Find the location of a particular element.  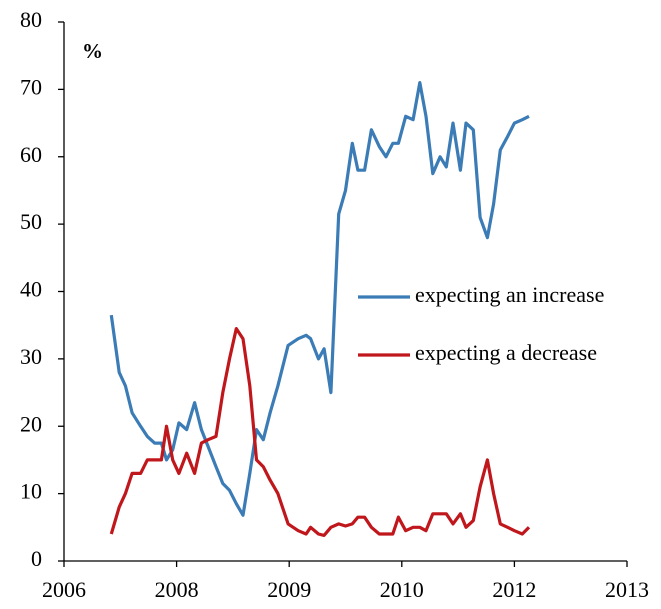

y-tick-label: 0 is located at coordinates (36, 558).